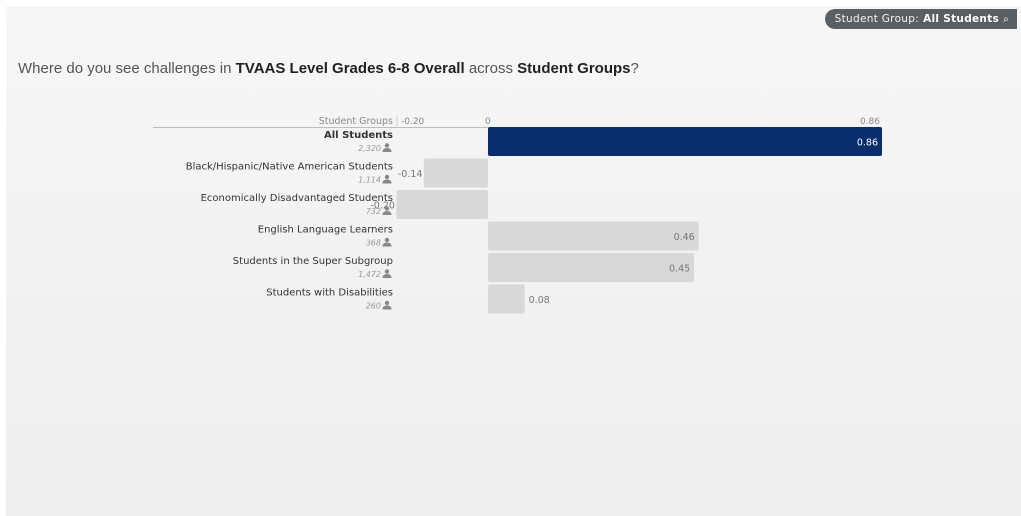  I want to click on magnifier-icon: ⌕, so click(1006, 19).